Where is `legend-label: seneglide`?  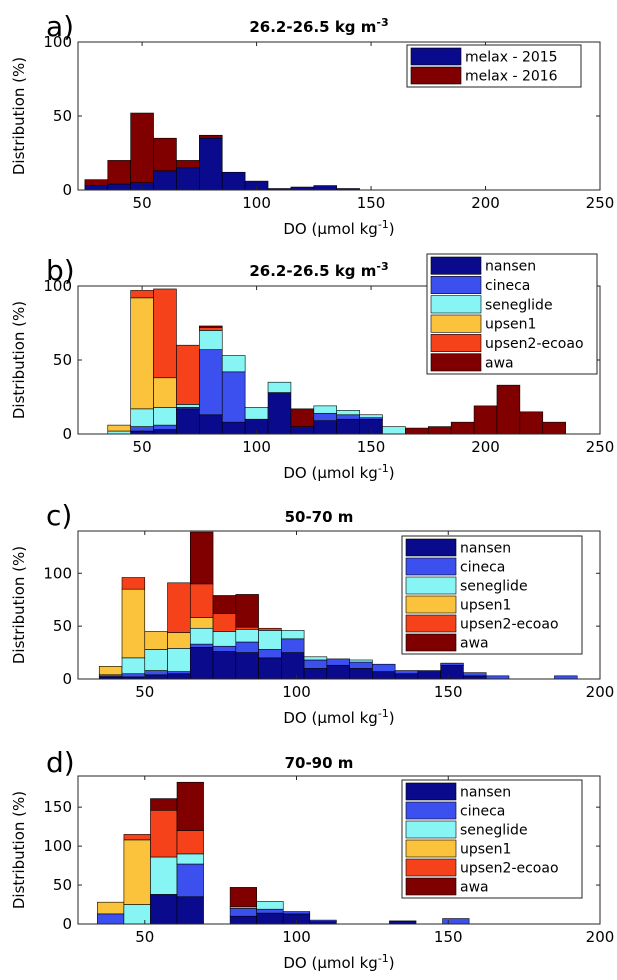
legend-label: seneglide is located at coordinates (519, 305).